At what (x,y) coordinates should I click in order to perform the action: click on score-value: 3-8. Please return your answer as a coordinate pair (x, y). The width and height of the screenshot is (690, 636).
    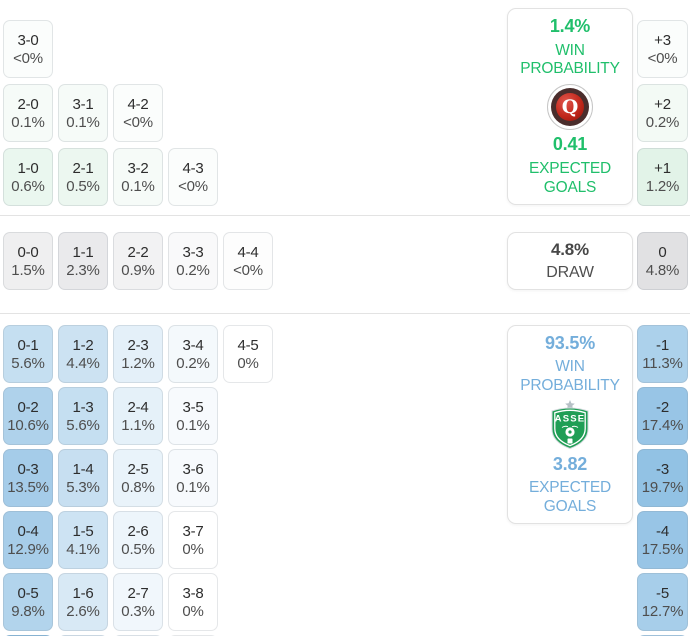
    Looking at the image, I should click on (193, 593).